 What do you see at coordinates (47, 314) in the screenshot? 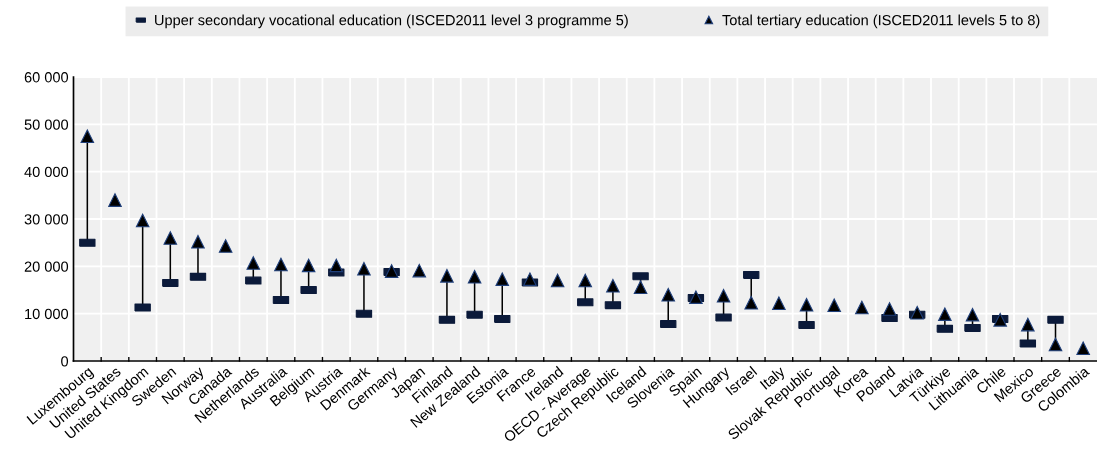
I see `y-tick-label: 10 000` at bounding box center [47, 314].